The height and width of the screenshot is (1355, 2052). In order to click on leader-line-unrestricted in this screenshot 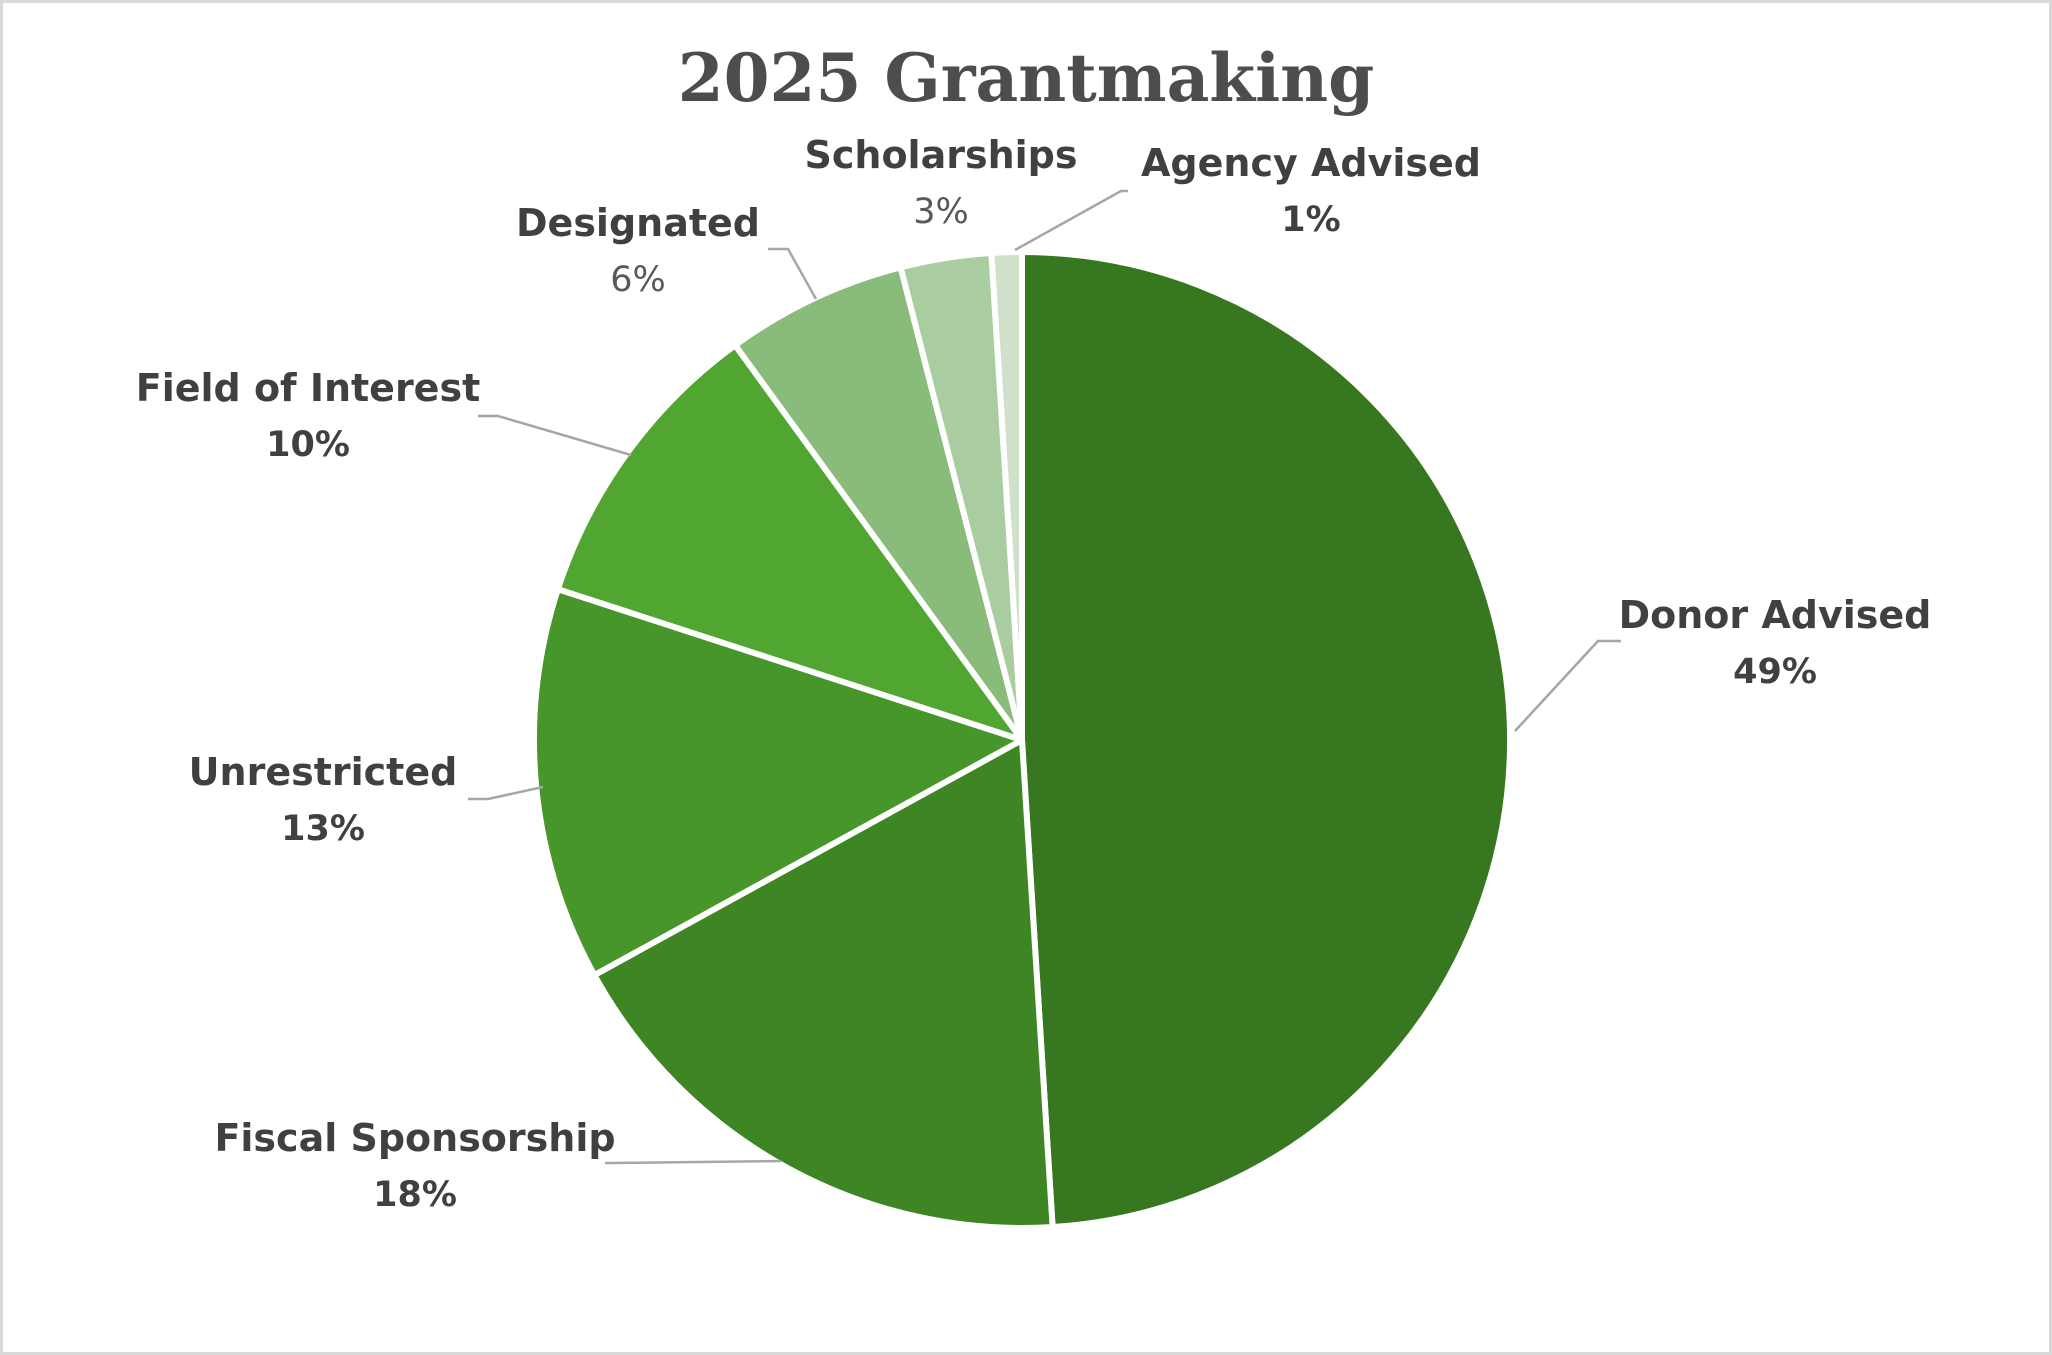, I will do `click(506, 793)`.